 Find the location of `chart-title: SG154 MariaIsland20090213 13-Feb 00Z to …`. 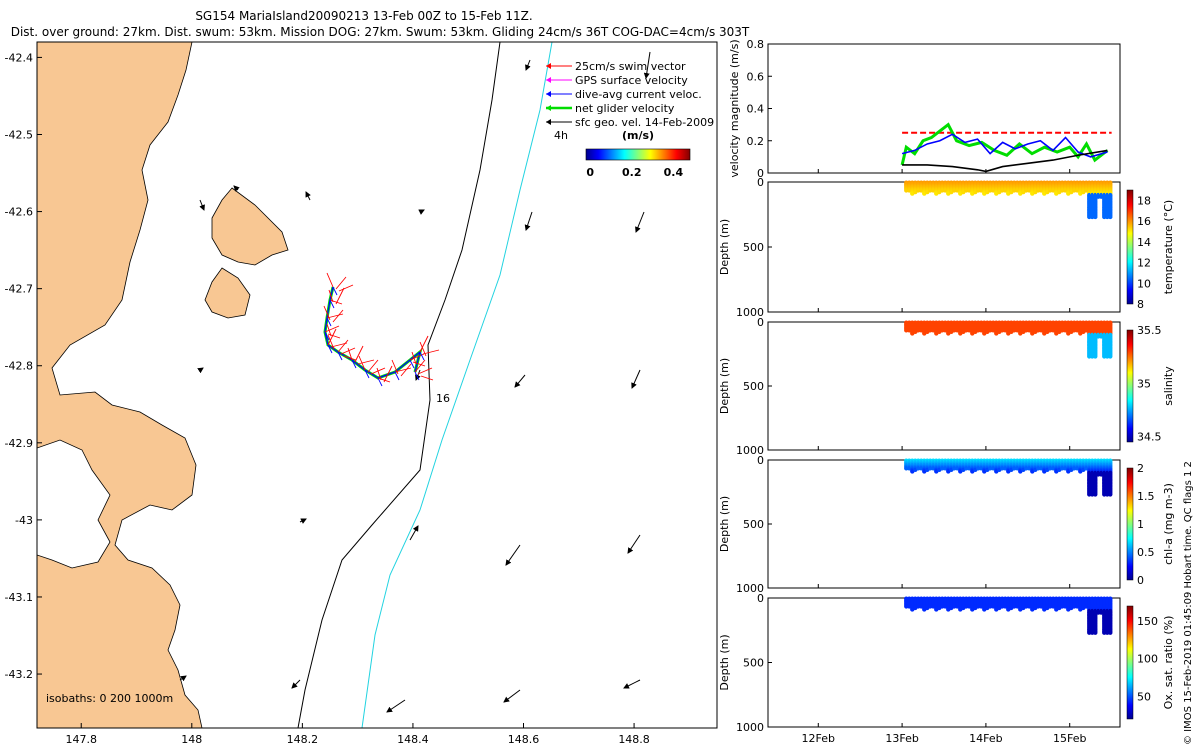

chart-title: SG154 MariaIsland20090213 13-Feb 00Z to … is located at coordinates (363, 16).